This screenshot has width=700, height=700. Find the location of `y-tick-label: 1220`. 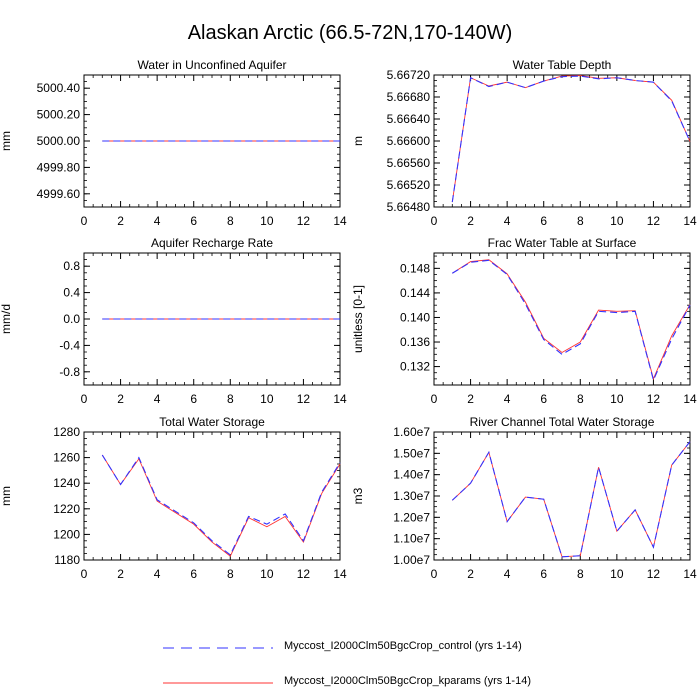

y-tick-label: 1220 is located at coordinates (66, 509).